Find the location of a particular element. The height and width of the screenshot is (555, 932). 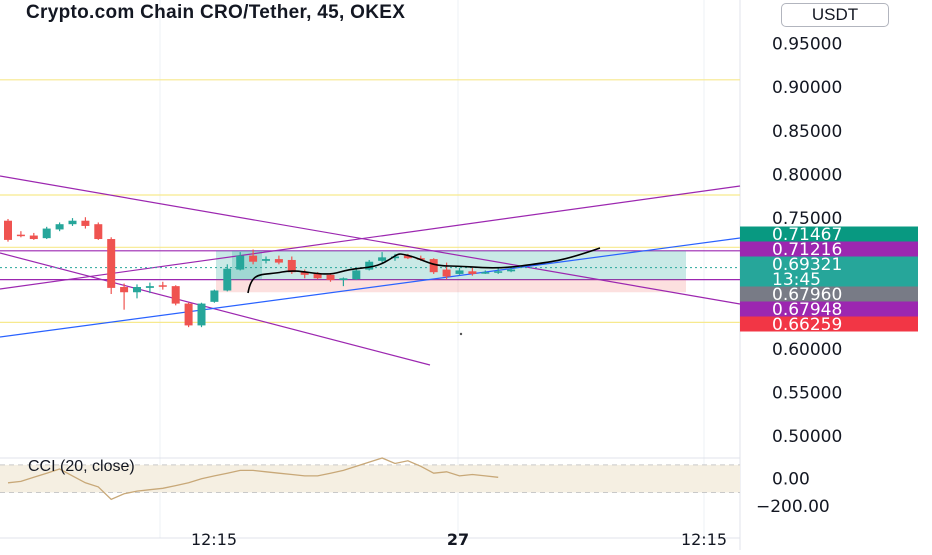

trendline-rising-blue is located at coordinates (370, 287).